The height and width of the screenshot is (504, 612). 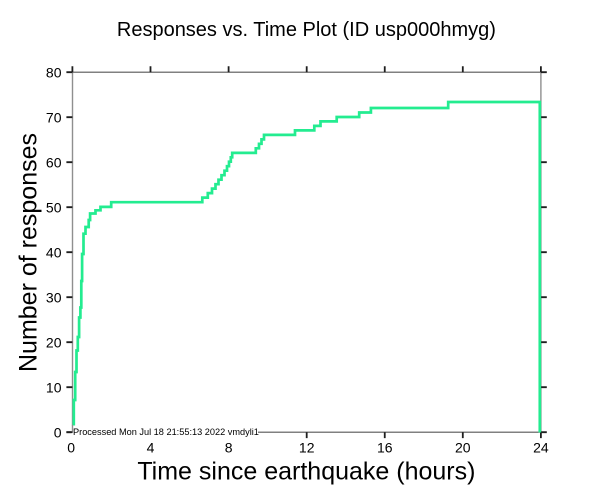 I want to click on svg-text: 70, so click(x=54, y=117).